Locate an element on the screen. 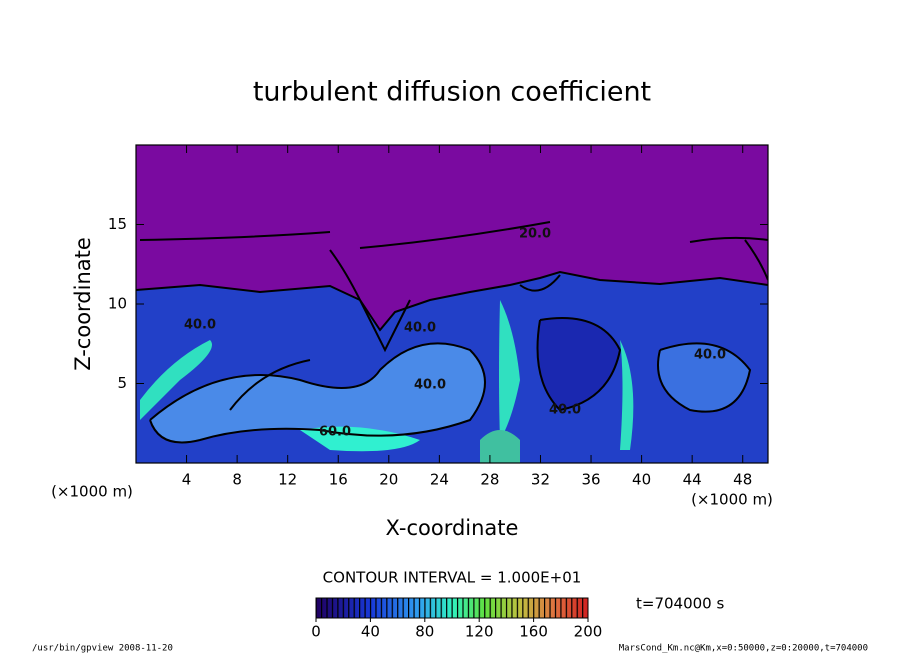 Image resolution: width=904 pixels, height=654 pixels. x-tick-label: 12 is located at coordinates (287, 480).